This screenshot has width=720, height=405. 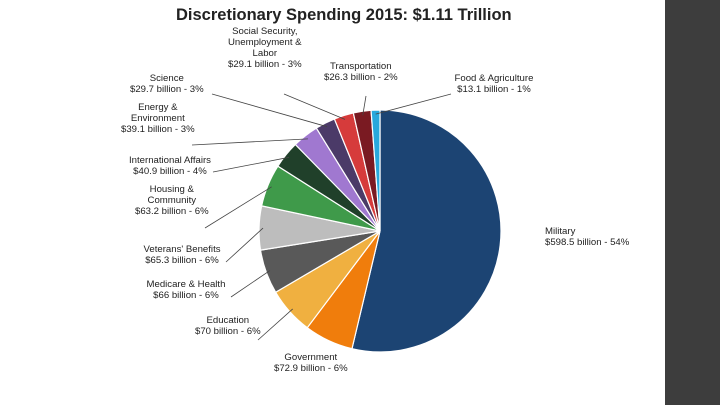 I want to click on leader-line-housing, so click(x=238, y=207).